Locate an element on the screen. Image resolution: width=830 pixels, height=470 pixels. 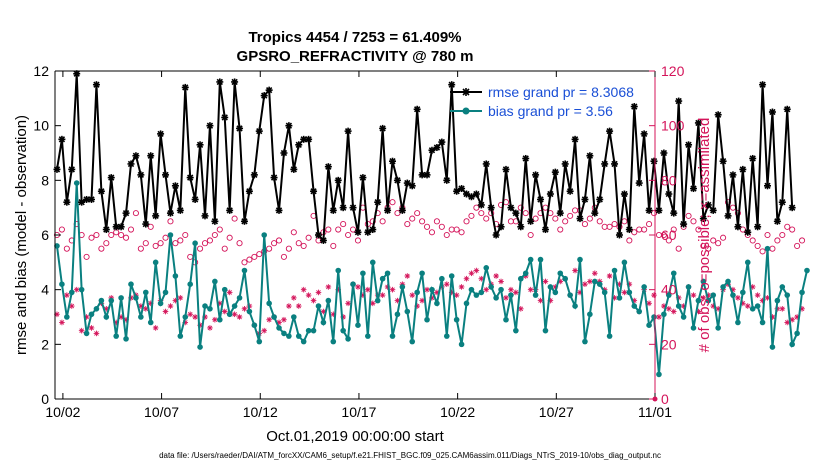
legend-bias-marker is located at coordinates (466, 111).